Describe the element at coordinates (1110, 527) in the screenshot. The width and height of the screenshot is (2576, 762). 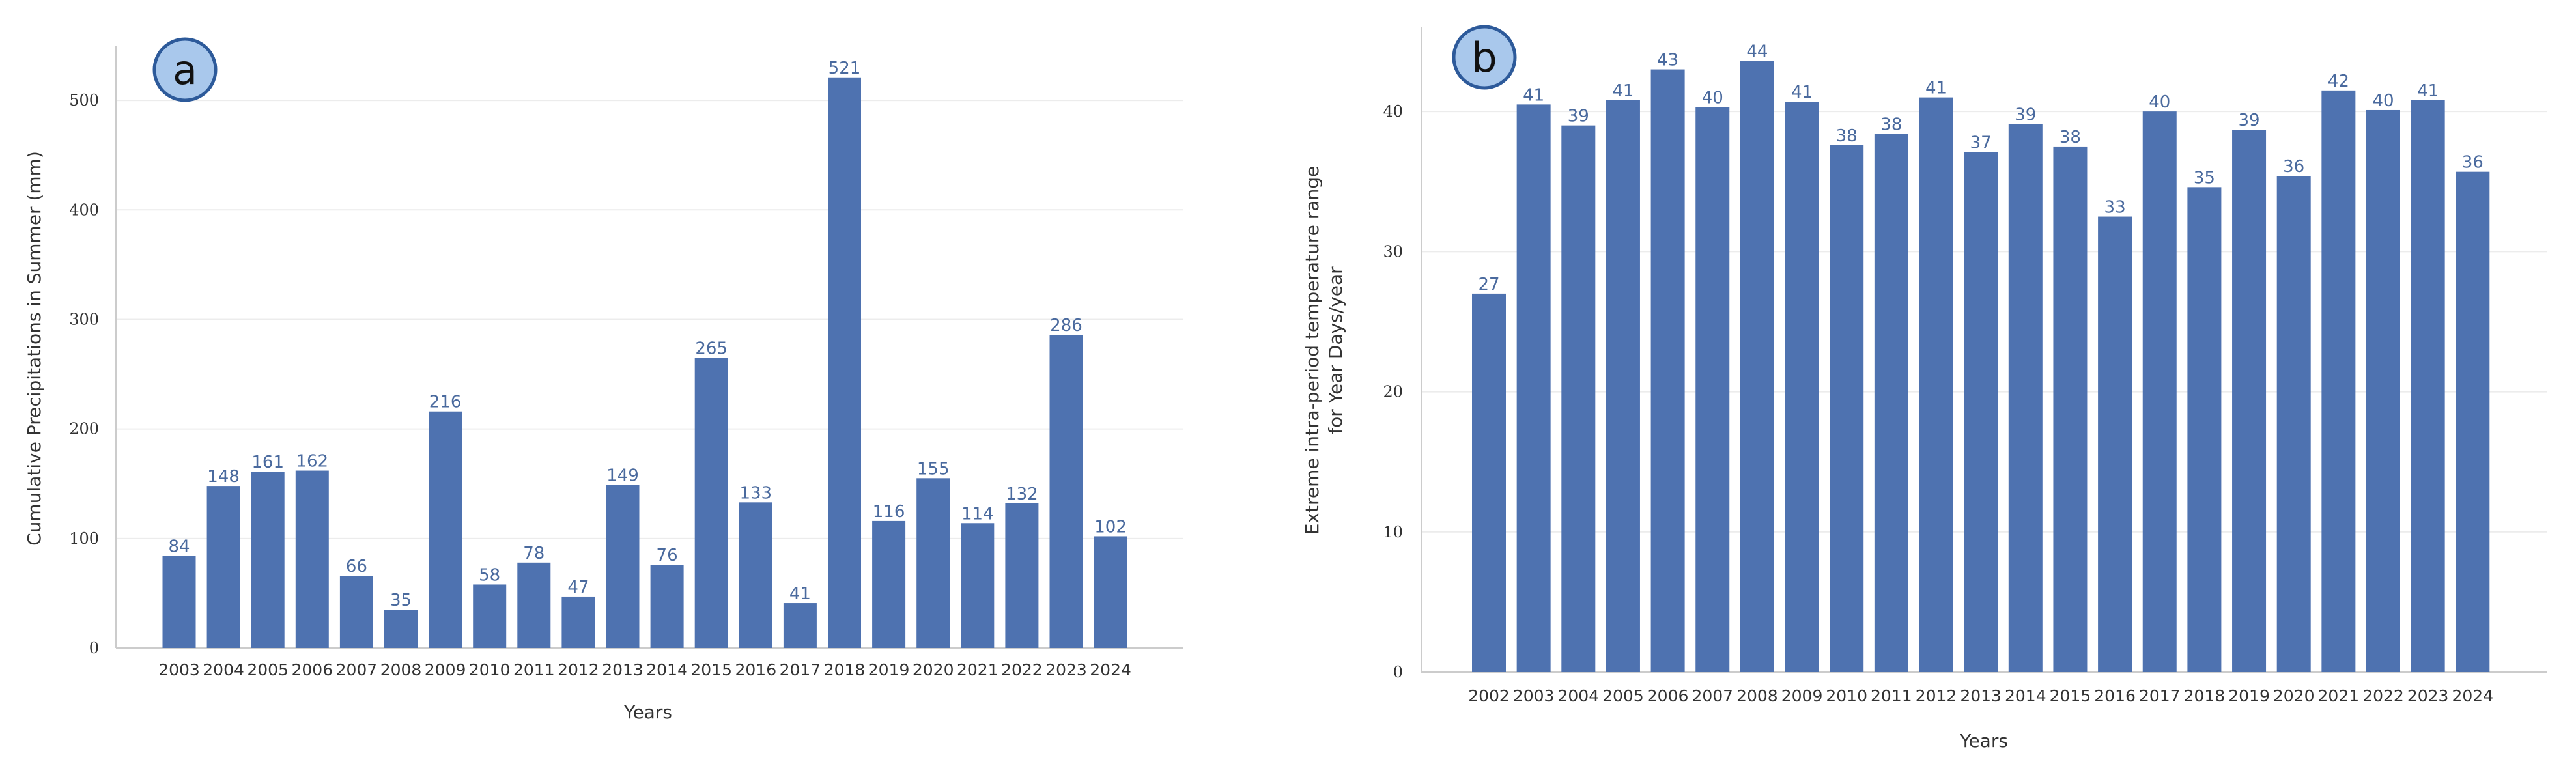
I see `data-label: 102` at that location.